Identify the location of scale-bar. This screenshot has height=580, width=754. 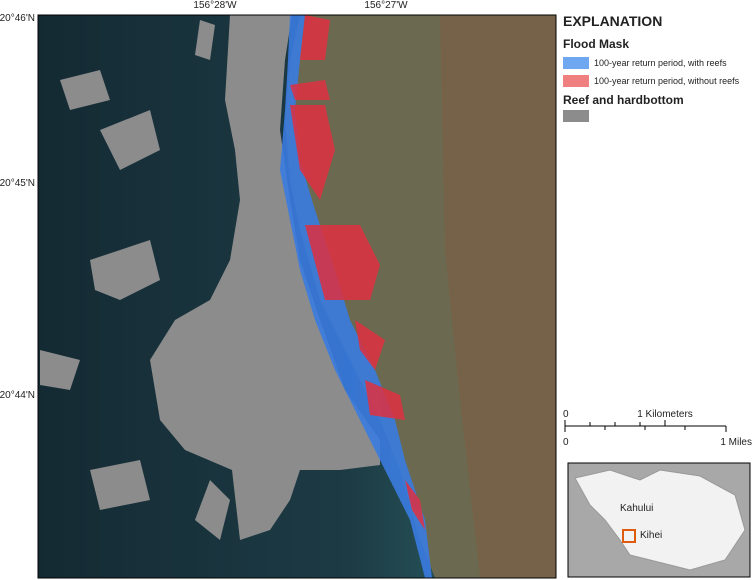
(645, 426).